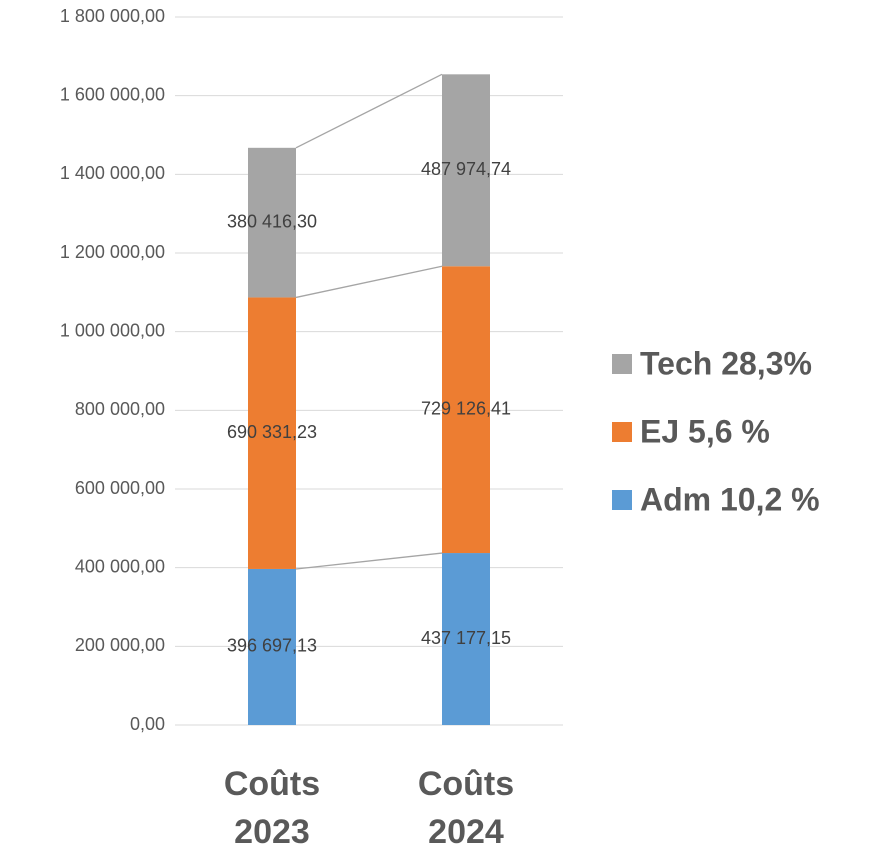  Describe the element at coordinates (112, 252) in the screenshot. I see `y-tick-label: 1 200 000,00` at that location.